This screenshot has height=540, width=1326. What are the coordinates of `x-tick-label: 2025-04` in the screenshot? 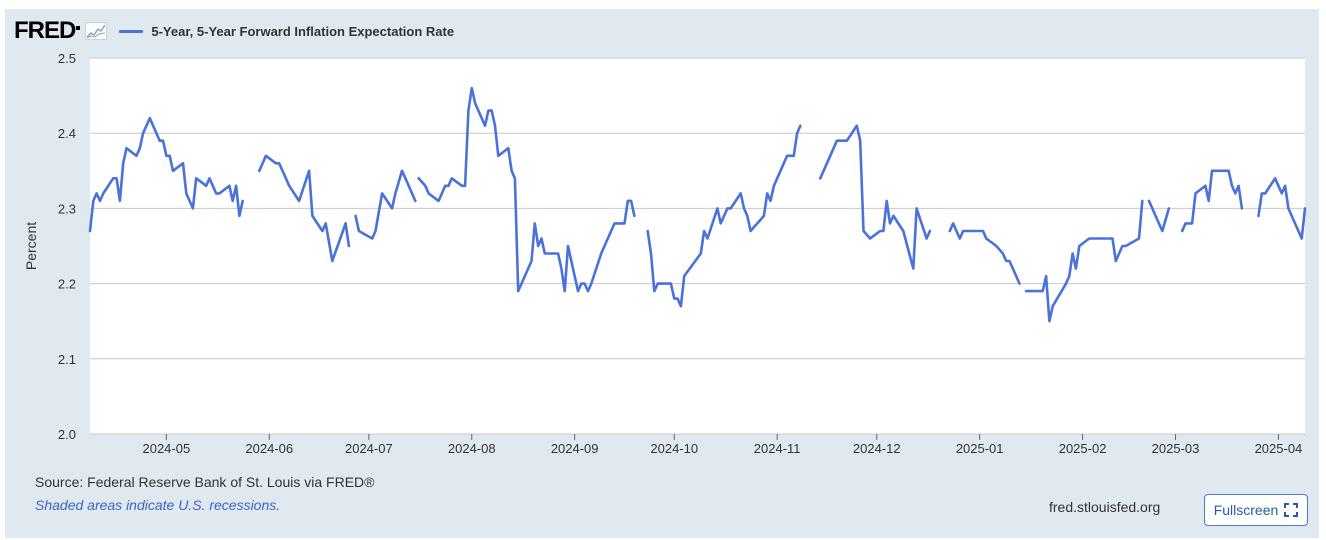 It's located at (1279, 448).